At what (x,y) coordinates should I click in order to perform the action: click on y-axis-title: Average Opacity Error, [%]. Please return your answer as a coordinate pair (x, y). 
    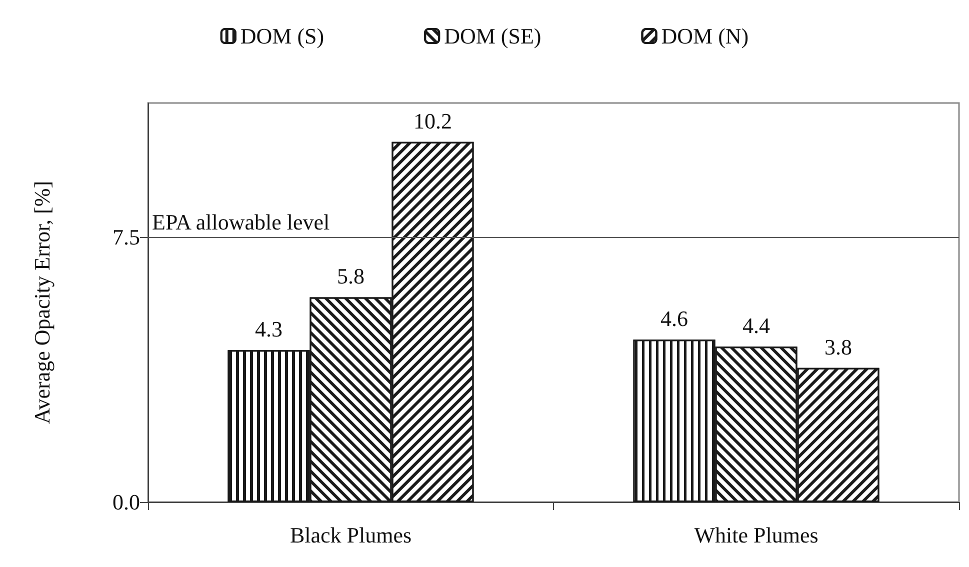
    Looking at the image, I should click on (42, 302).